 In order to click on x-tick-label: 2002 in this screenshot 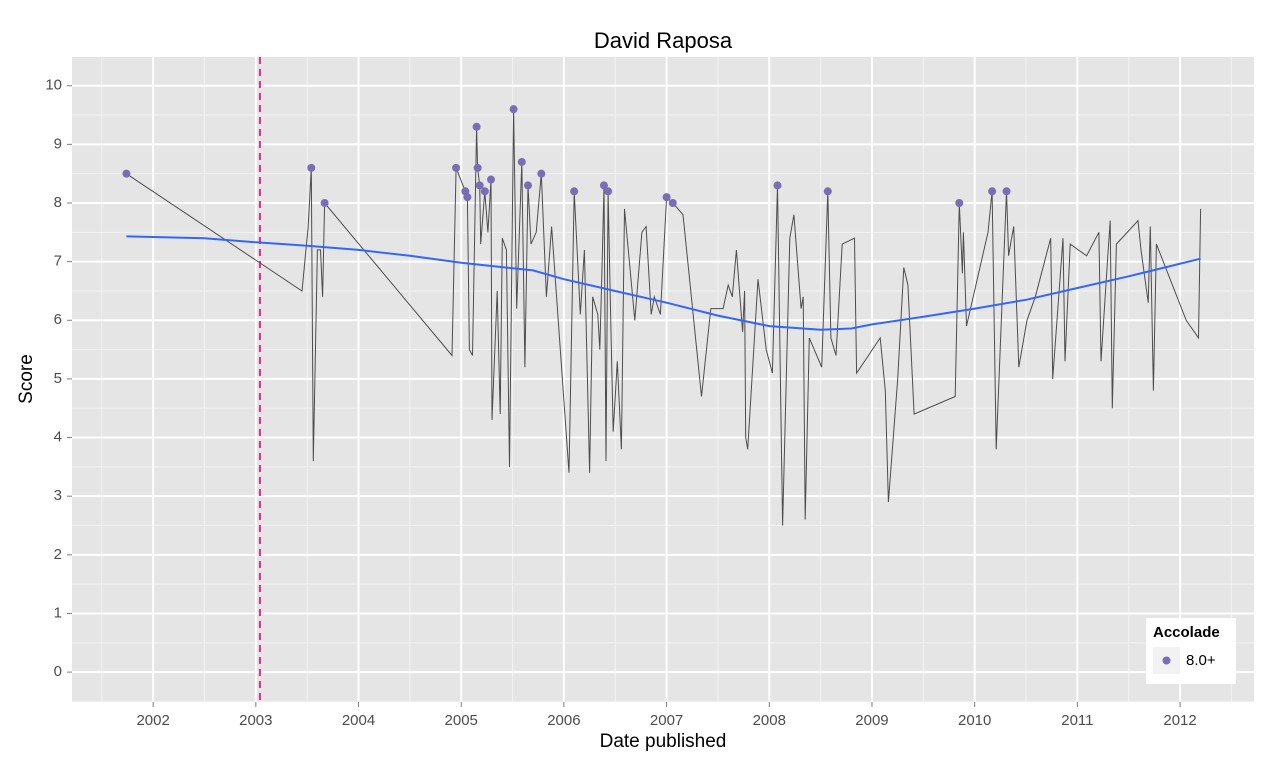, I will do `click(152, 720)`.